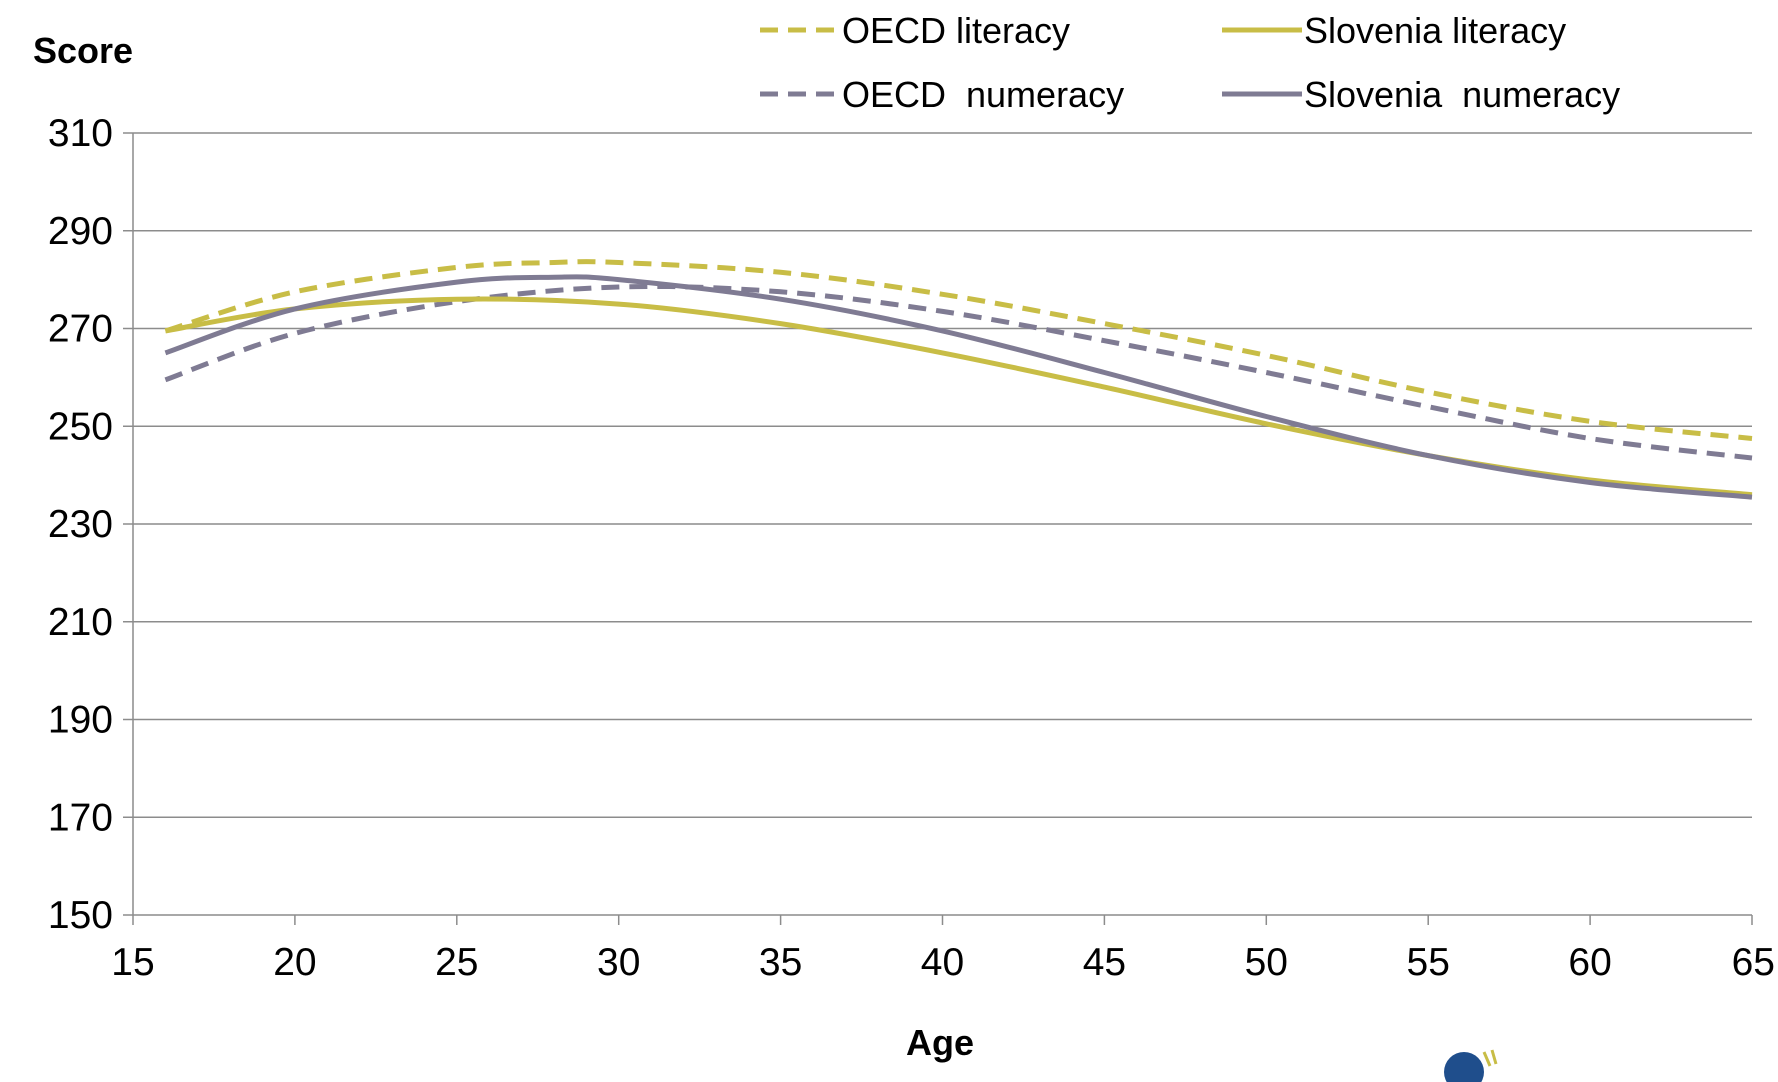 Image resolution: width=1778 pixels, height=1082 pixels. Describe the element at coordinates (80, 426) in the screenshot. I see `y-tick-label: 250` at that location.